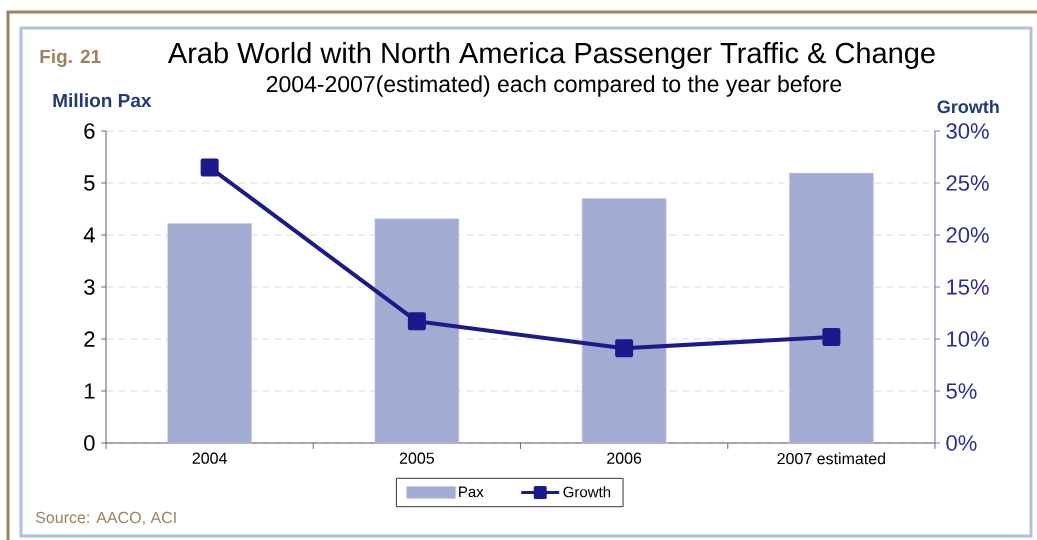  Describe the element at coordinates (961, 443) in the screenshot. I see `y2-tick-label: 0%` at that location.